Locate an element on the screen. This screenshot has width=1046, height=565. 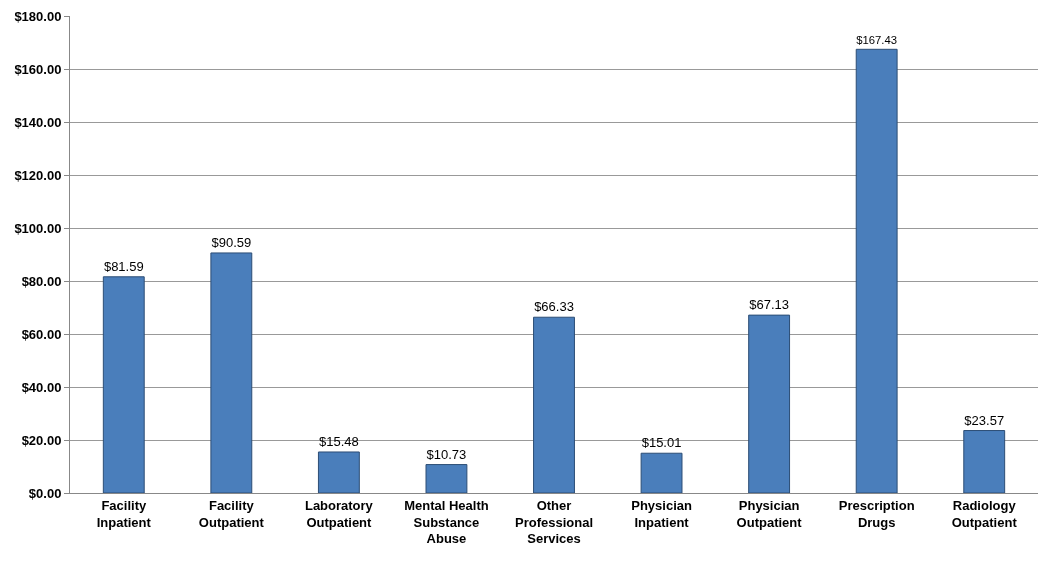
x-tick-label: Facility Outpatient is located at coordinates (231, 513).